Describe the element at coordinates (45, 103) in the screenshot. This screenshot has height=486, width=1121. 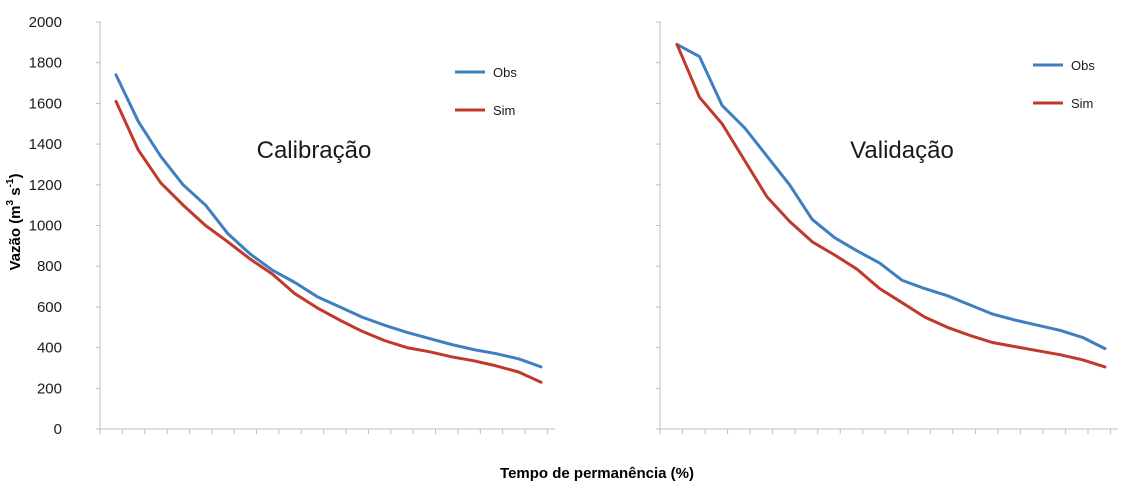
I see `y-tick-label: 1600` at that location.